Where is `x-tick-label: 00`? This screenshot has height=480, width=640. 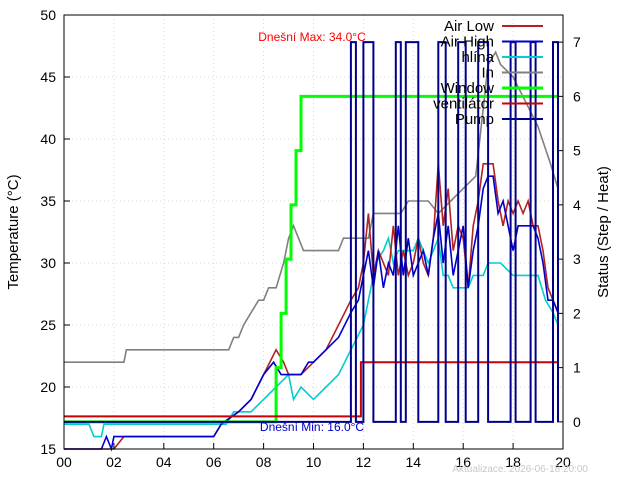
x-tick-label: 00 is located at coordinates (64, 462).